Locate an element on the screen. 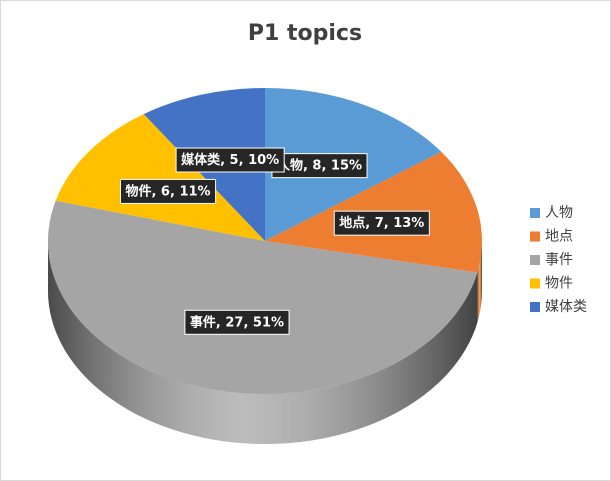 The height and width of the screenshot is (481, 611). data-label-text: 地点, 7, 13% is located at coordinates (381, 223).